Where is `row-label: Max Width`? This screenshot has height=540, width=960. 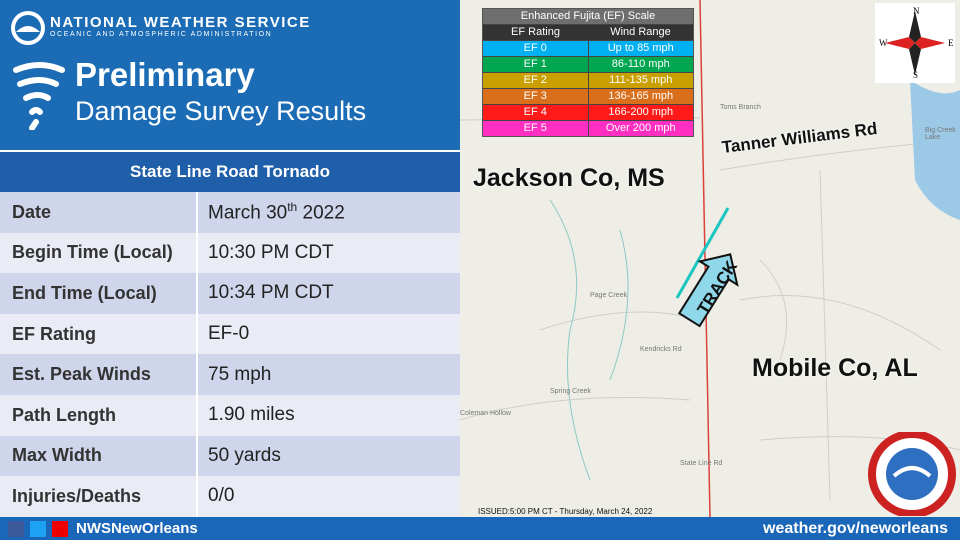
row-label: Max Width is located at coordinates (99, 456).